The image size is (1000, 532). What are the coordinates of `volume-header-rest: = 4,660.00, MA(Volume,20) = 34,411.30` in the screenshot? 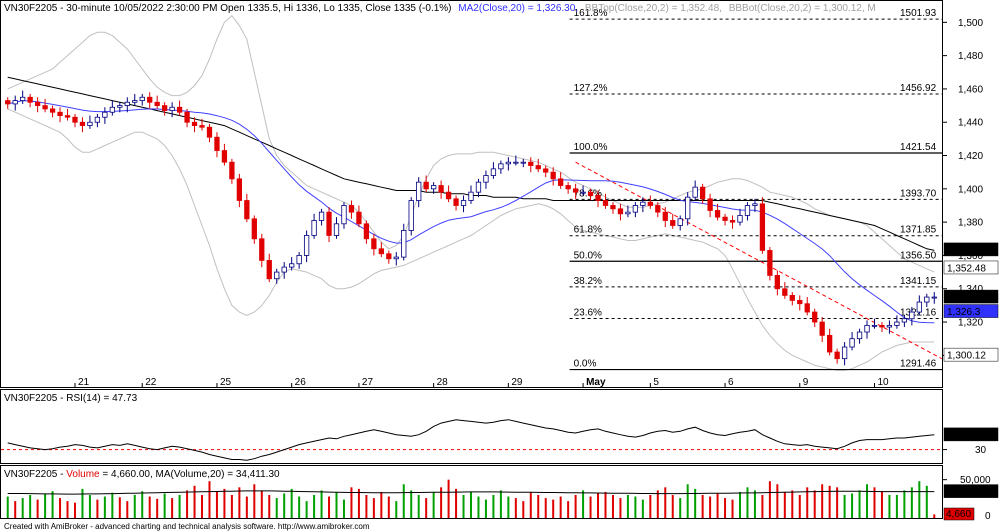 It's located at (191, 474).